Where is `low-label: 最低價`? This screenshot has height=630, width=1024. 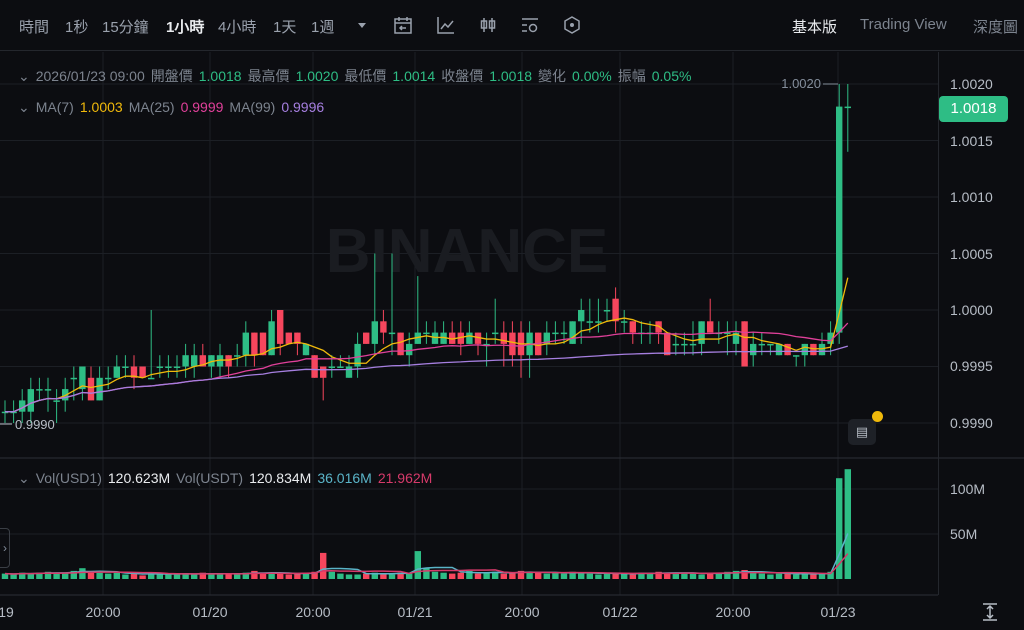
low-label: 最低價 is located at coordinates (365, 76).